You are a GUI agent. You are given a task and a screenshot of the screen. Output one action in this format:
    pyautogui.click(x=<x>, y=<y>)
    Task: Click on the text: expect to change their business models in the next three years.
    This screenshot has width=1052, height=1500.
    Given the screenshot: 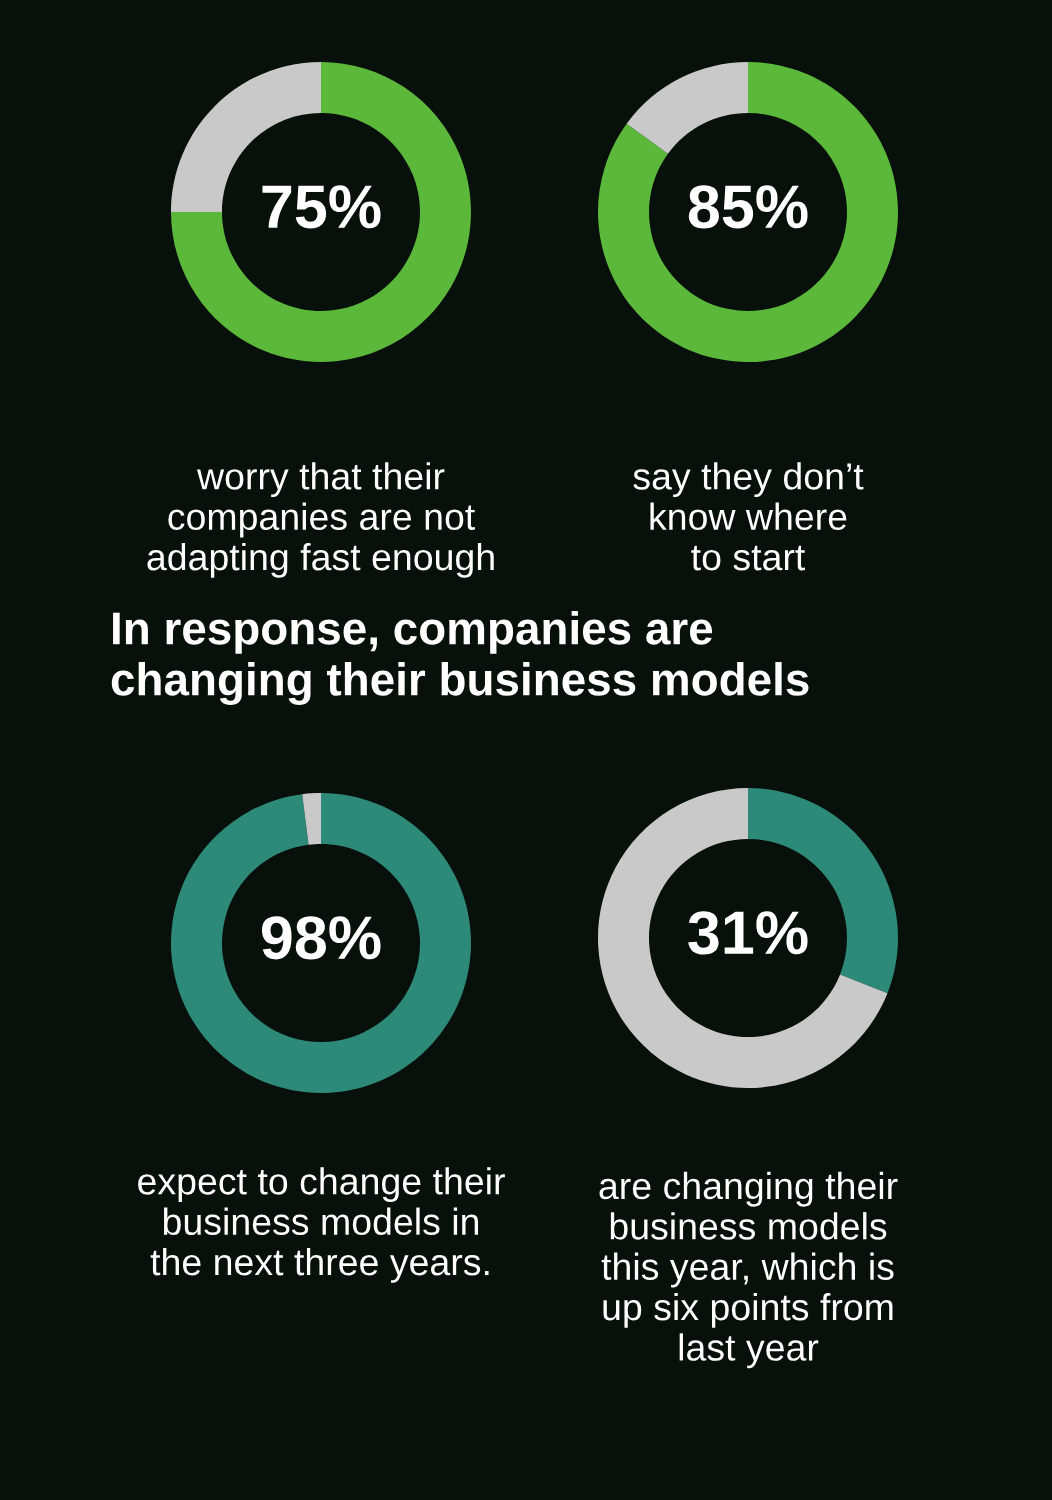 What is the action you would take?
    pyautogui.click(x=321, y=1225)
    